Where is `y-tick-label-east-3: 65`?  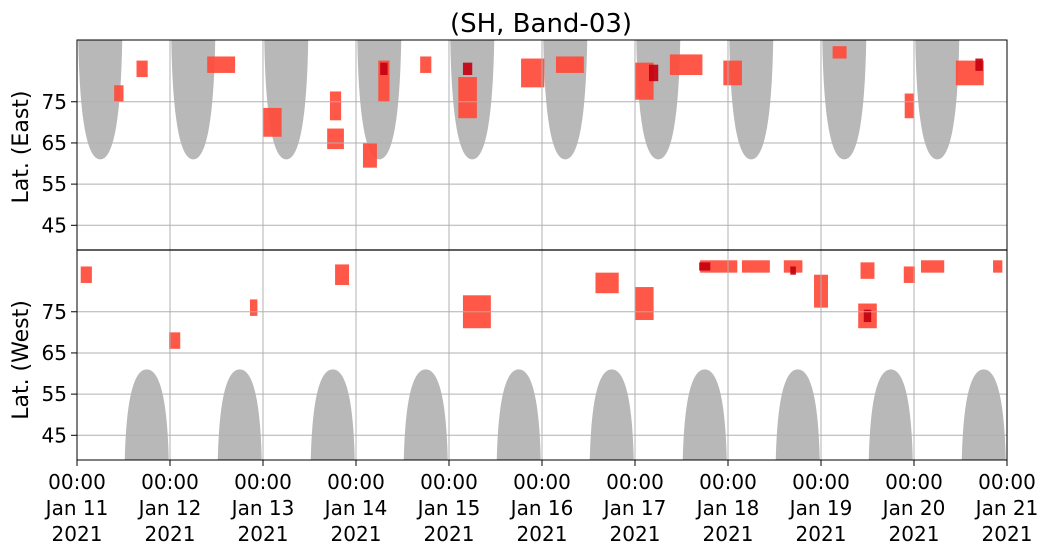 y-tick-label-east-3: 65 is located at coordinates (54, 143).